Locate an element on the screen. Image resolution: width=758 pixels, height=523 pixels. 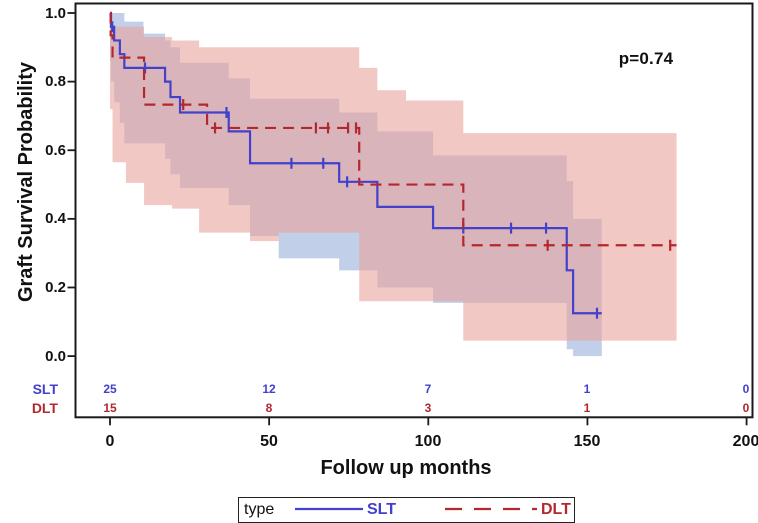
x-tick-label-0: 0 is located at coordinates (110, 441).